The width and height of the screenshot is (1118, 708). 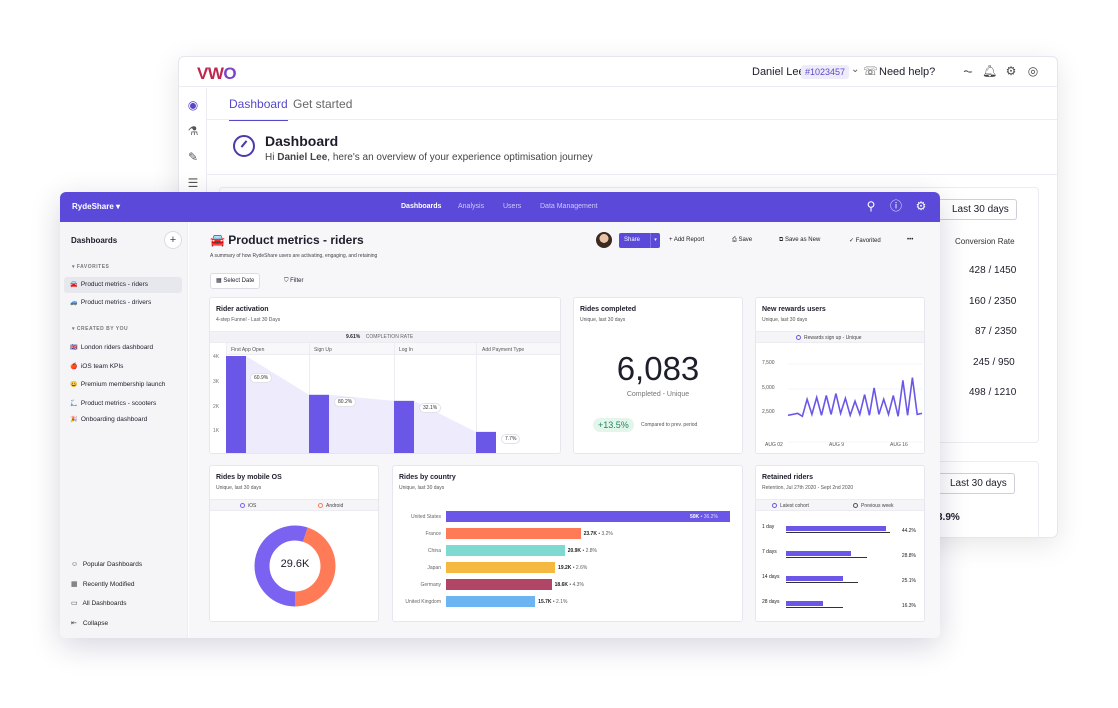 I want to click on country-value-label: 15.7K • 2.1%, so click(x=553, y=602).